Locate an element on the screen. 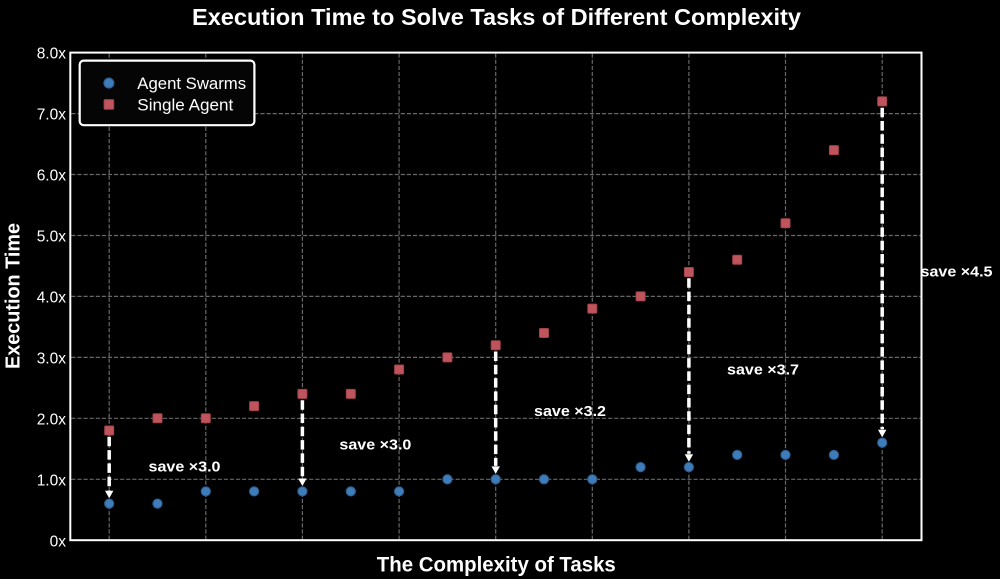 The height and width of the screenshot is (579, 1000). svg-text: 3.0x is located at coordinates (52, 359).